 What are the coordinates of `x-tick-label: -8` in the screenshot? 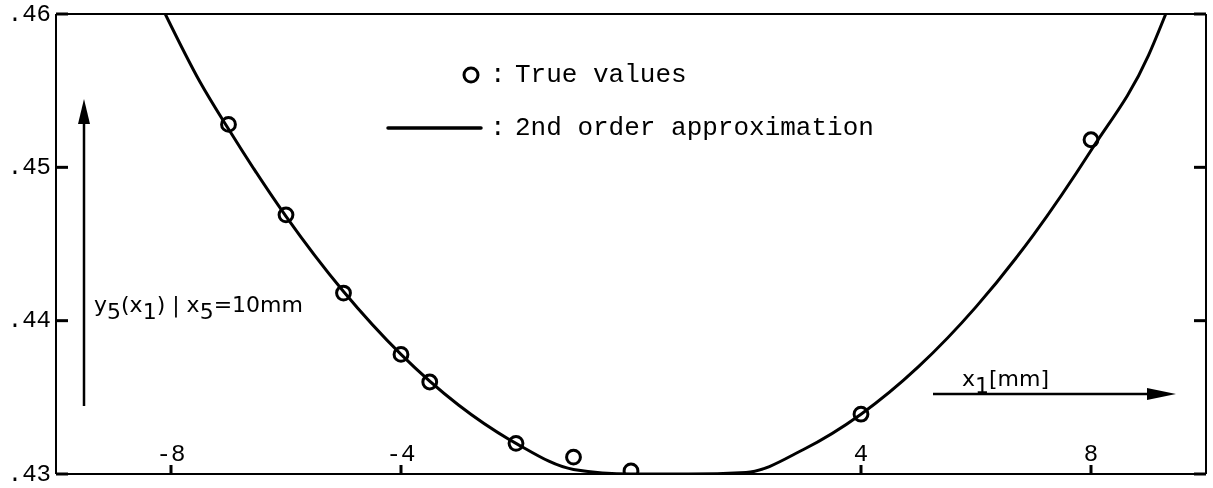 It's located at (171, 454).